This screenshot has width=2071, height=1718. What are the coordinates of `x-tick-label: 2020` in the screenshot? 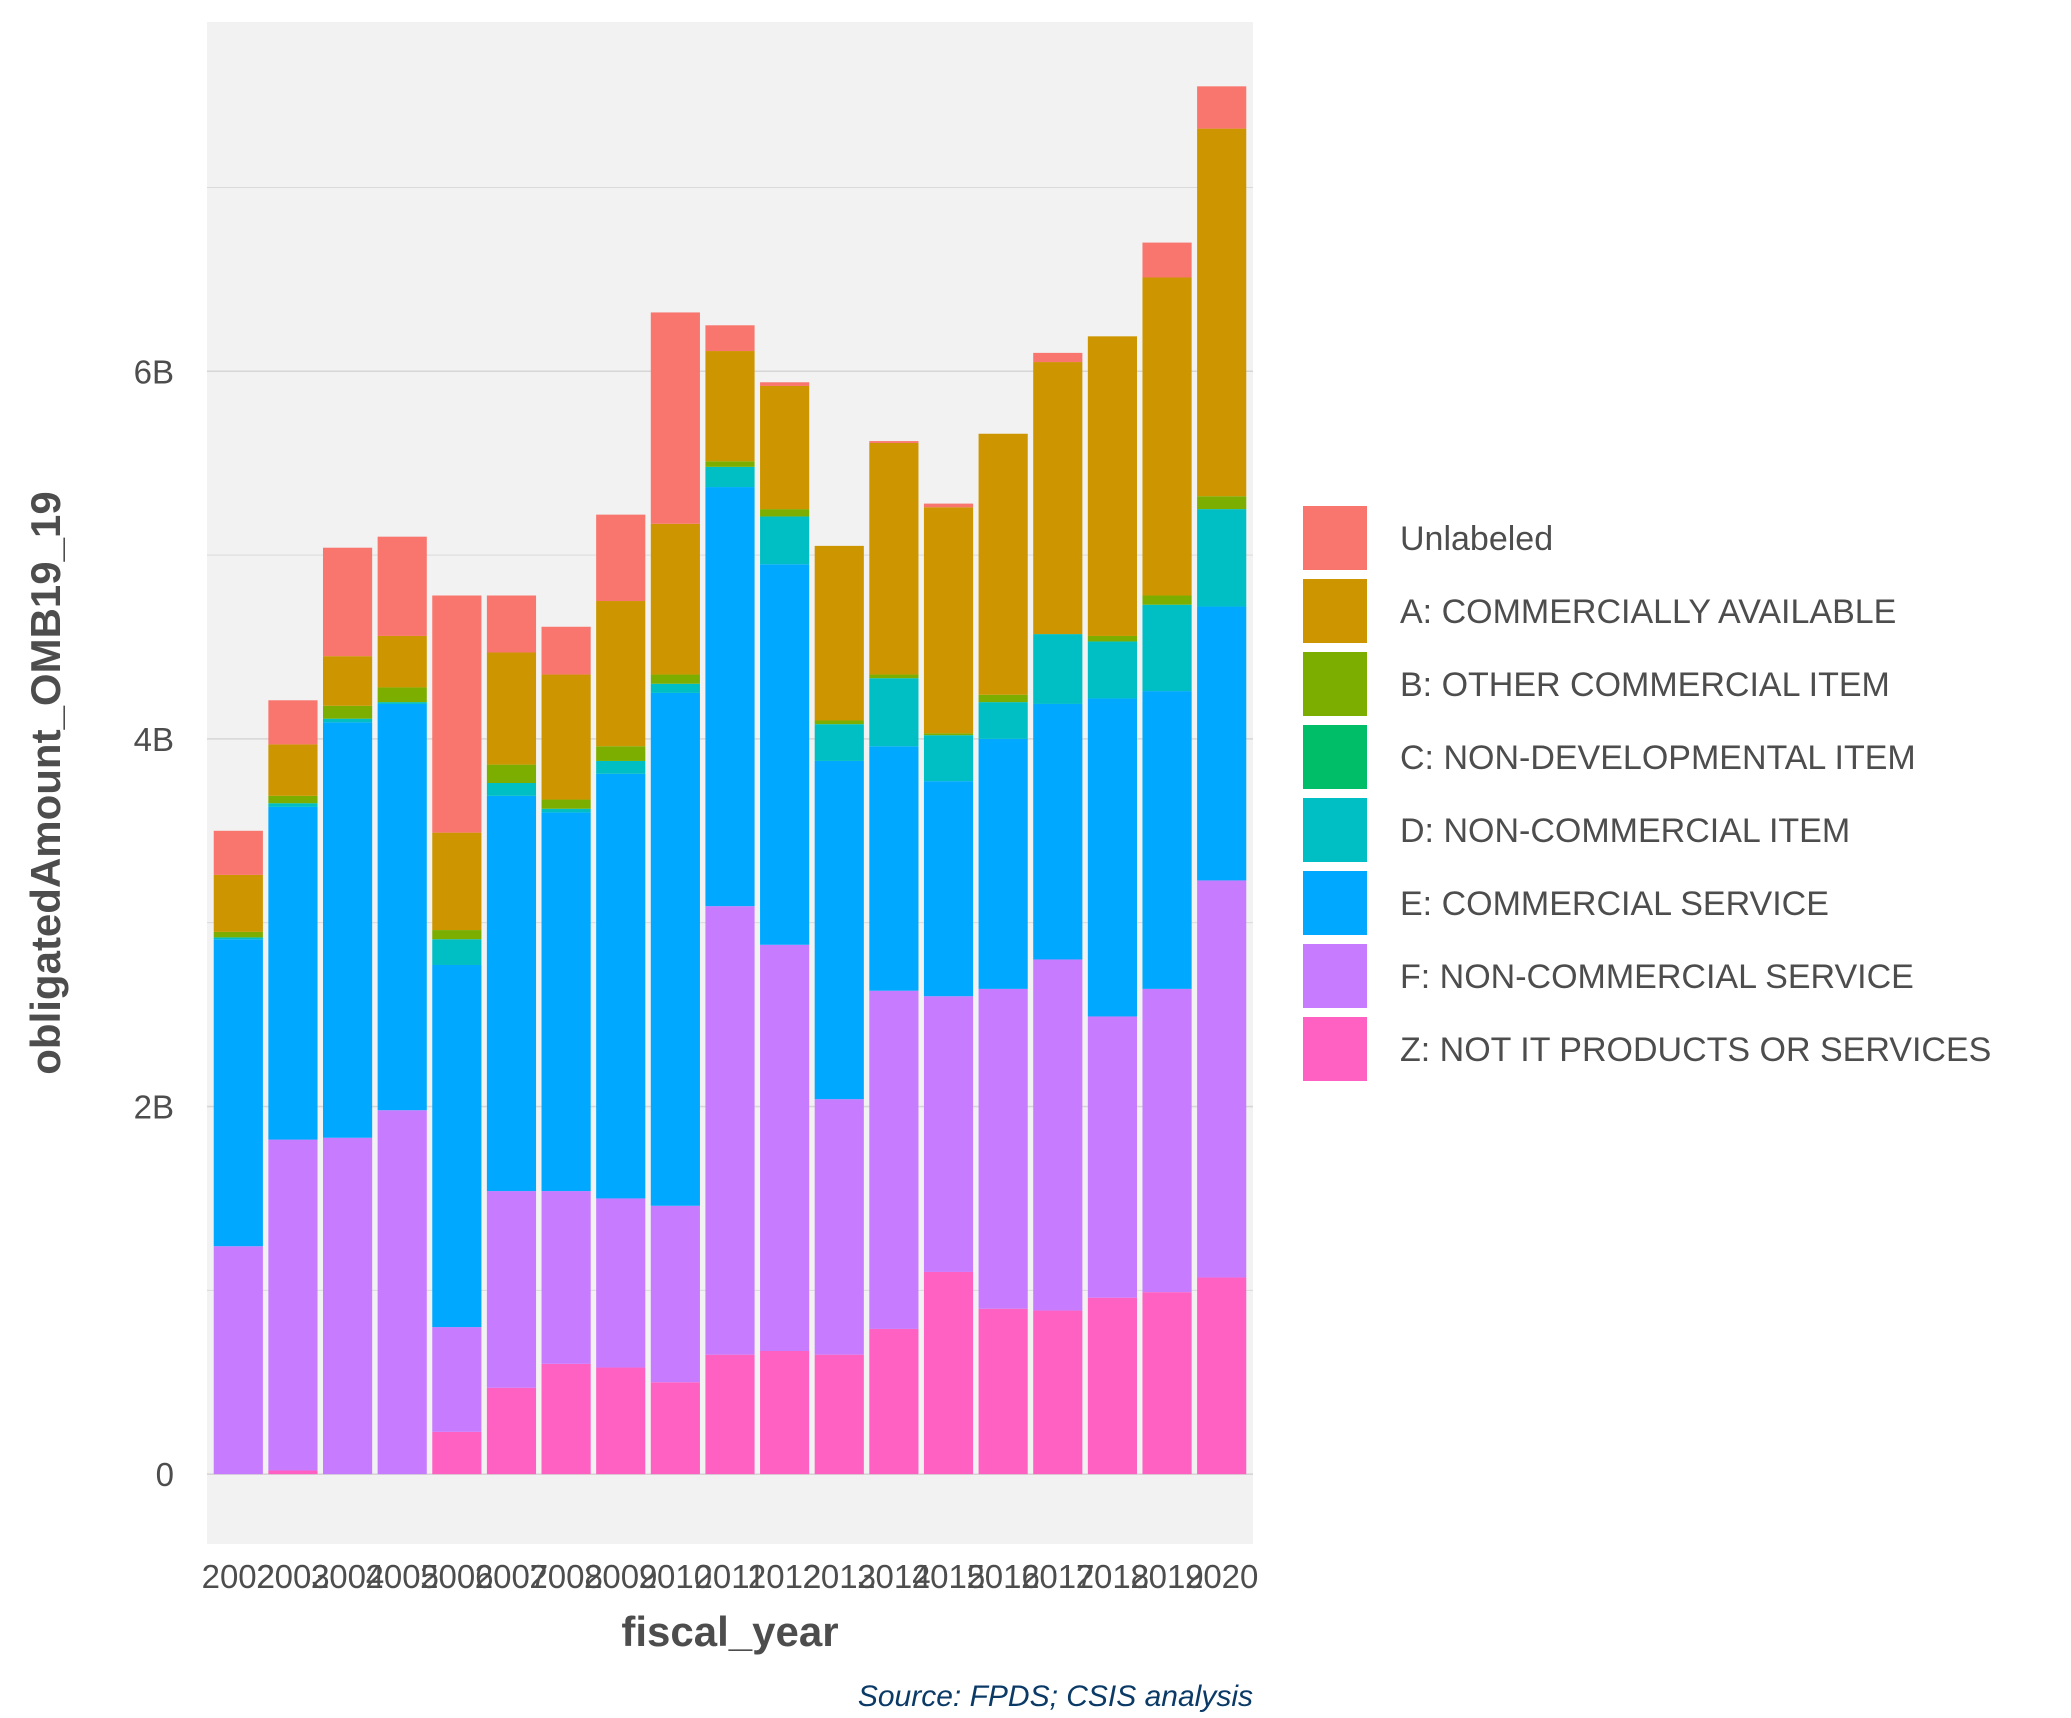 It's located at (1221, 1576).